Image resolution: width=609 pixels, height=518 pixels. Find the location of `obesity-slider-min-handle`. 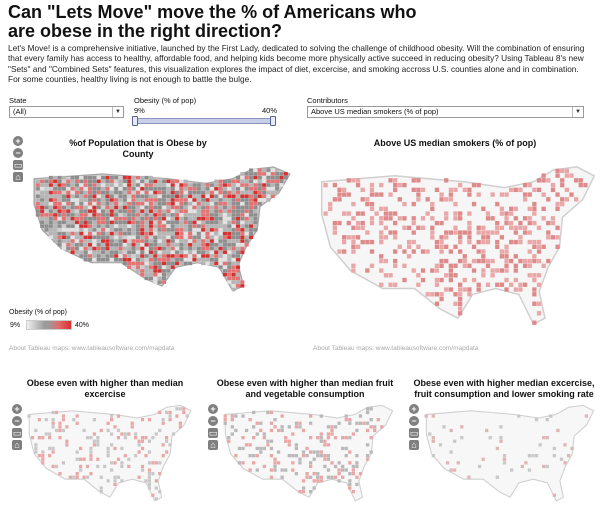

obesity-slider-min-handle is located at coordinates (135, 121).